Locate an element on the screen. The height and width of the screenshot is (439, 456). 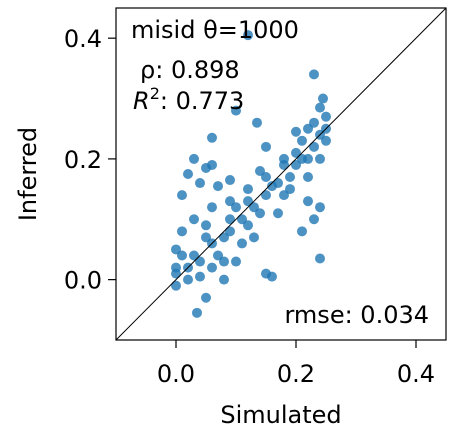
y-axis-ticks: 0.0 0.2 0.4 is located at coordinates (90, 160).